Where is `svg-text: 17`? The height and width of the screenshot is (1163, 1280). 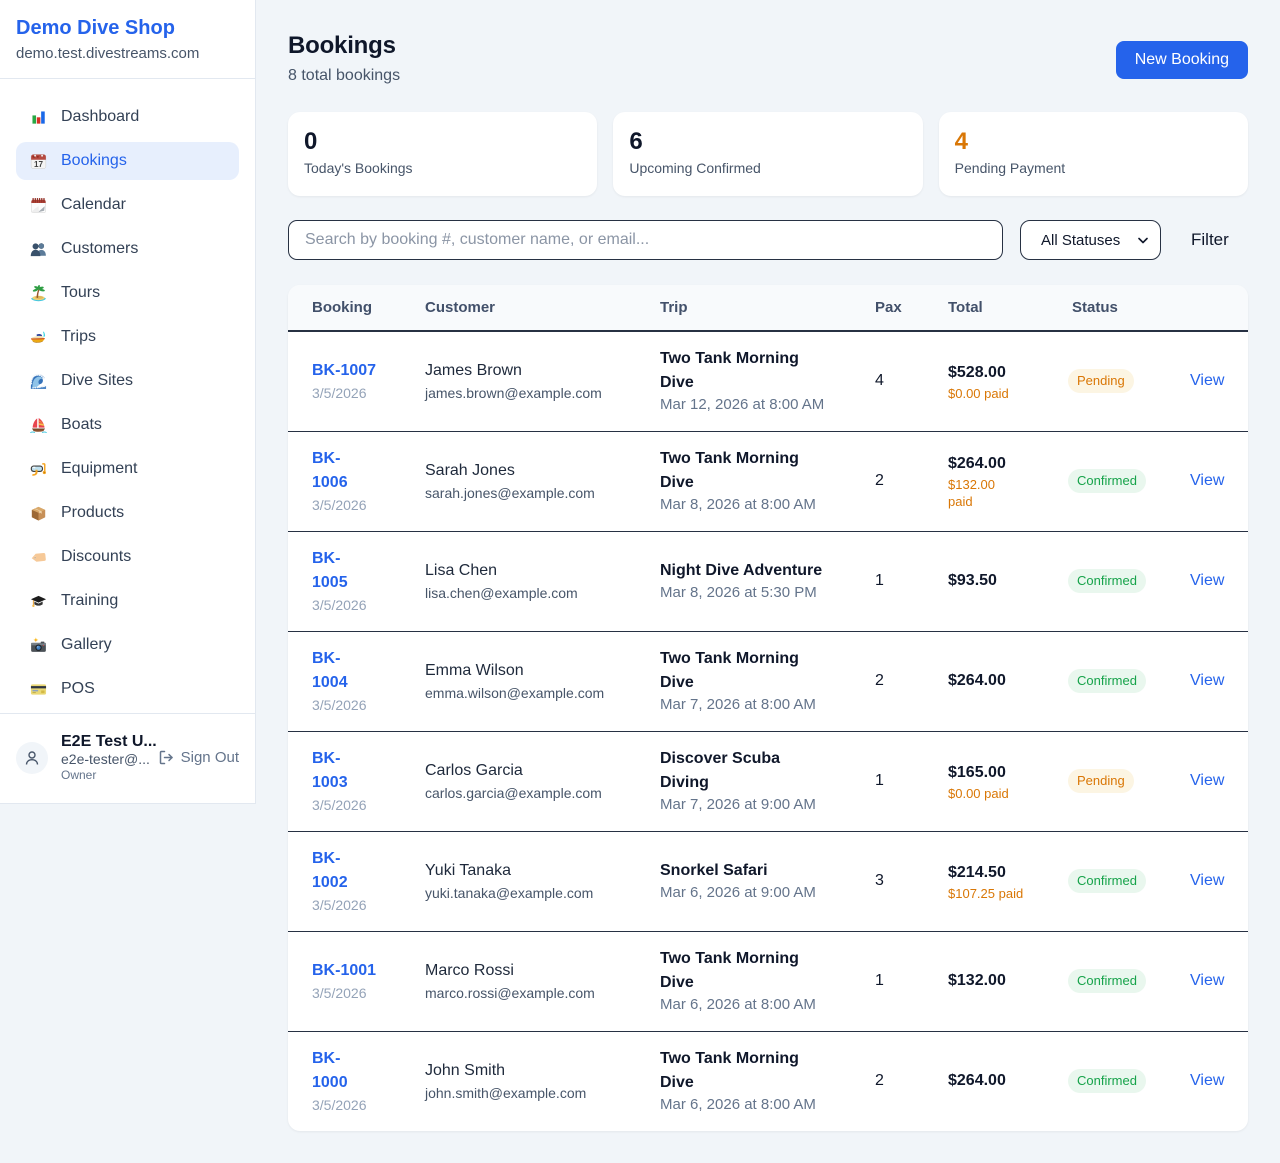 svg-text: 17 is located at coordinates (39, 164).